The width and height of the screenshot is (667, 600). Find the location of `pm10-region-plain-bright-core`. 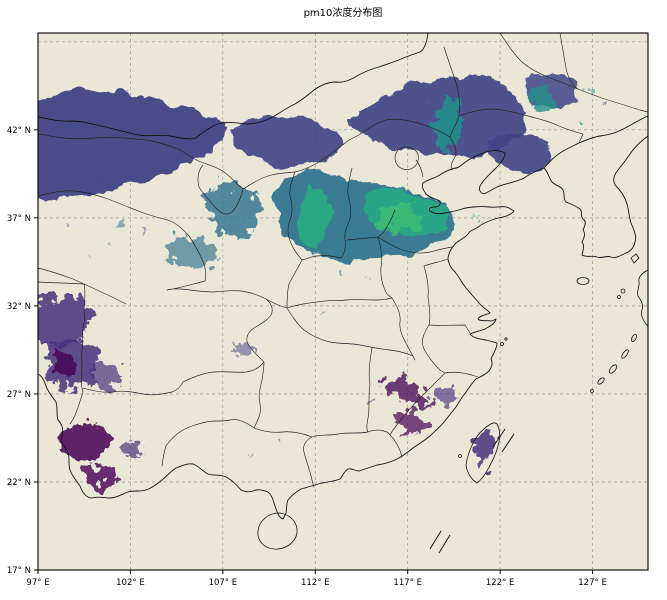

pm10-region-plain-bright-core is located at coordinates (400, 217).